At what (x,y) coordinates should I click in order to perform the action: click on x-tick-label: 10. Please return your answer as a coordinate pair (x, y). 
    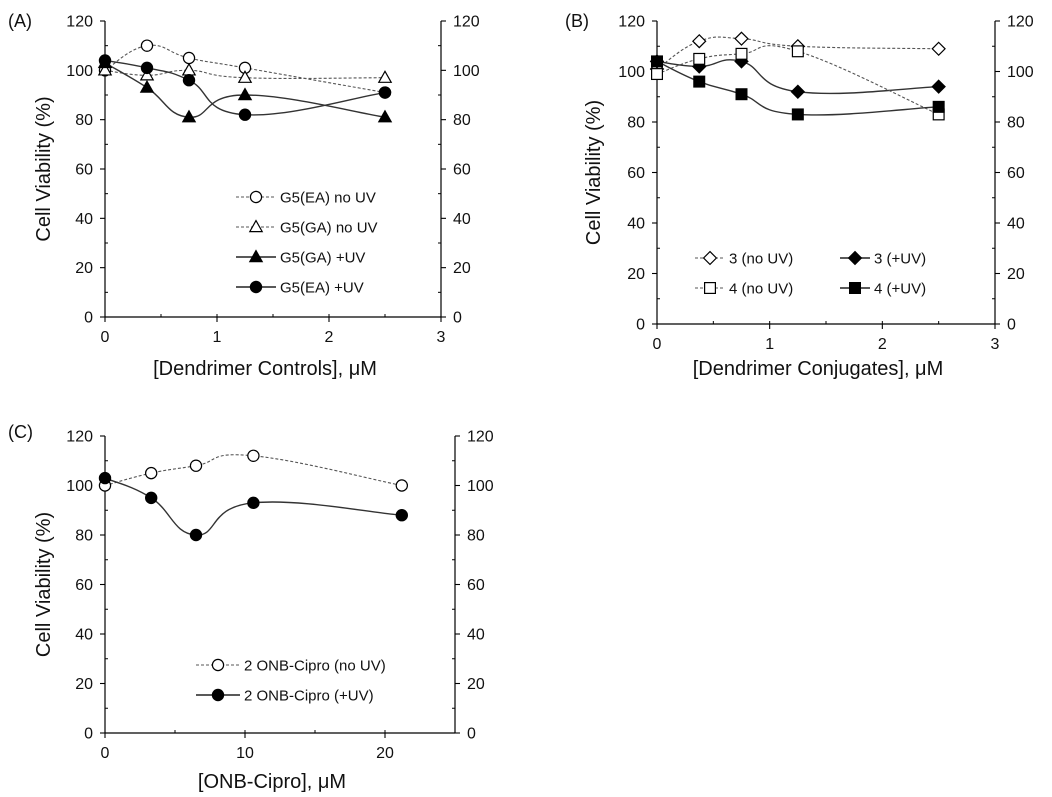
    Looking at the image, I should click on (245, 753).